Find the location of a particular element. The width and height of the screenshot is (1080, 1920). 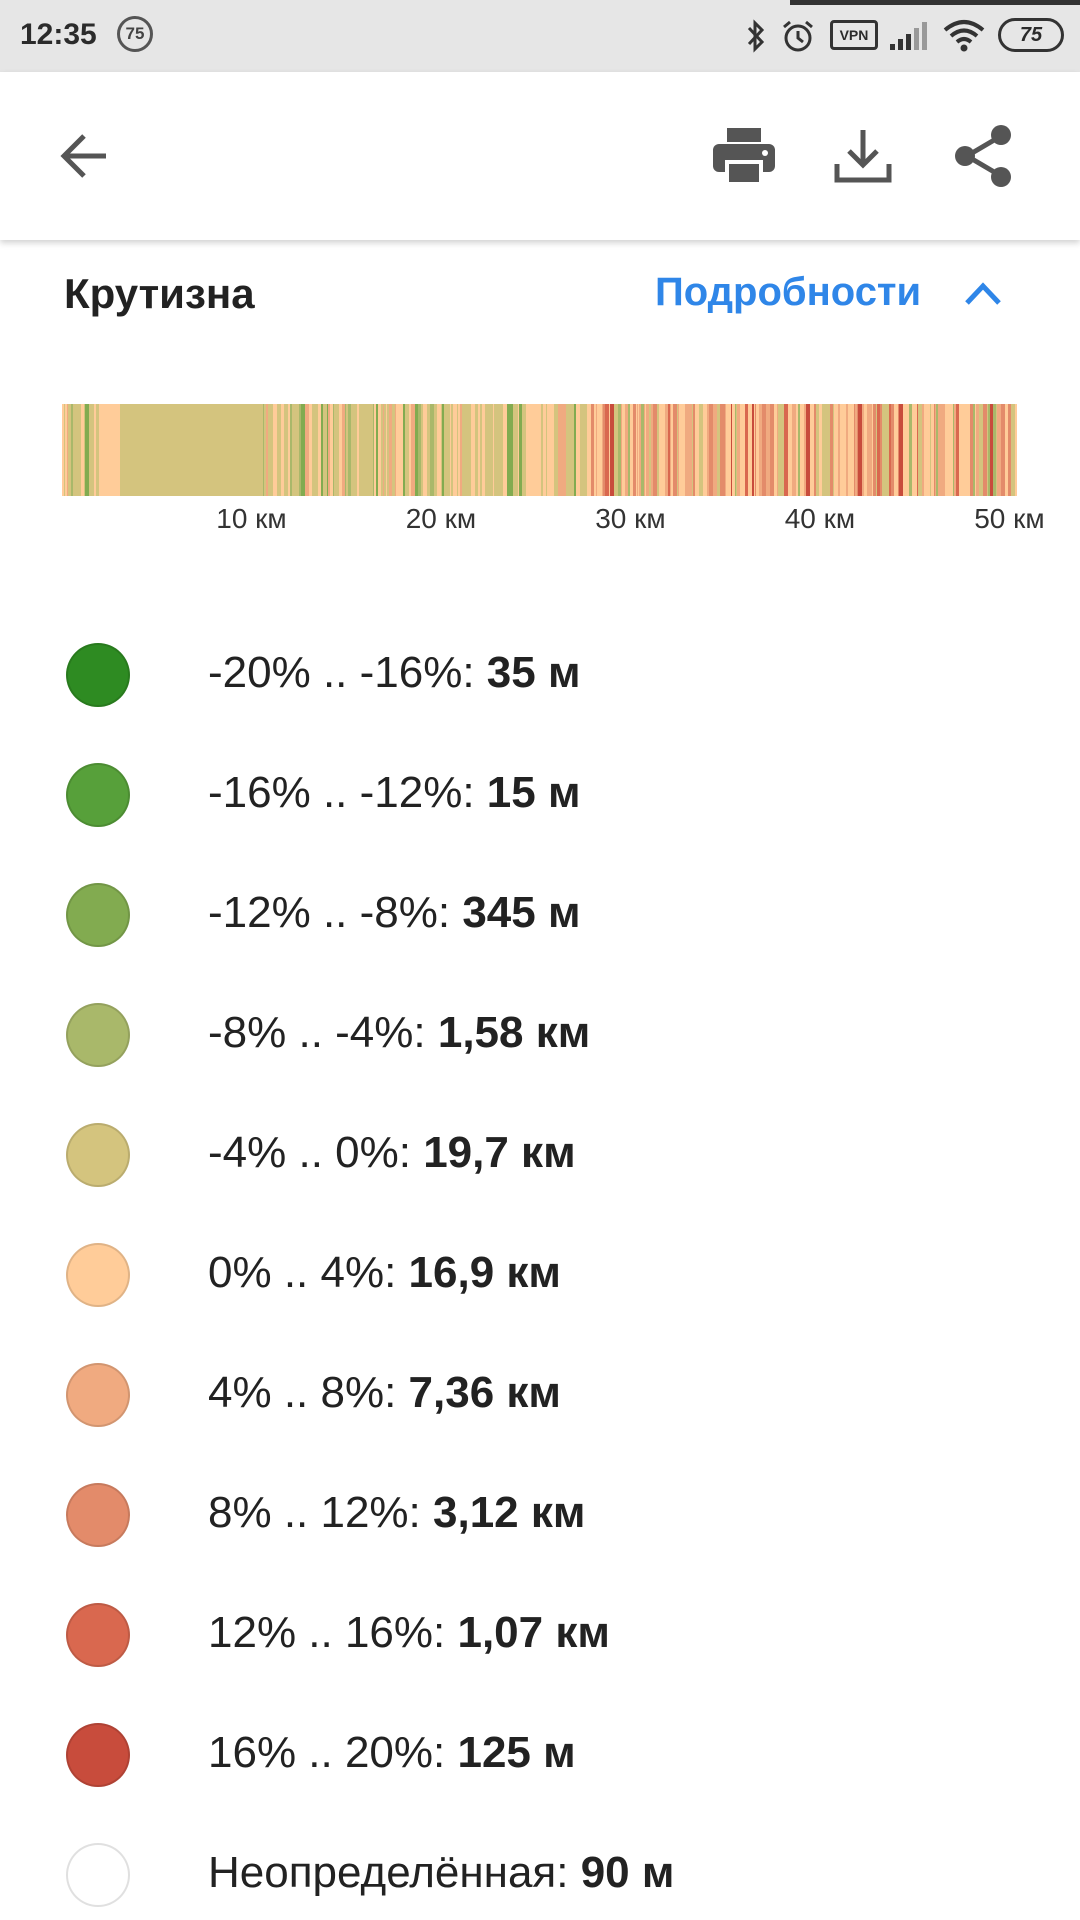

legend-range: 16% .. 20%: is located at coordinates (333, 1752).